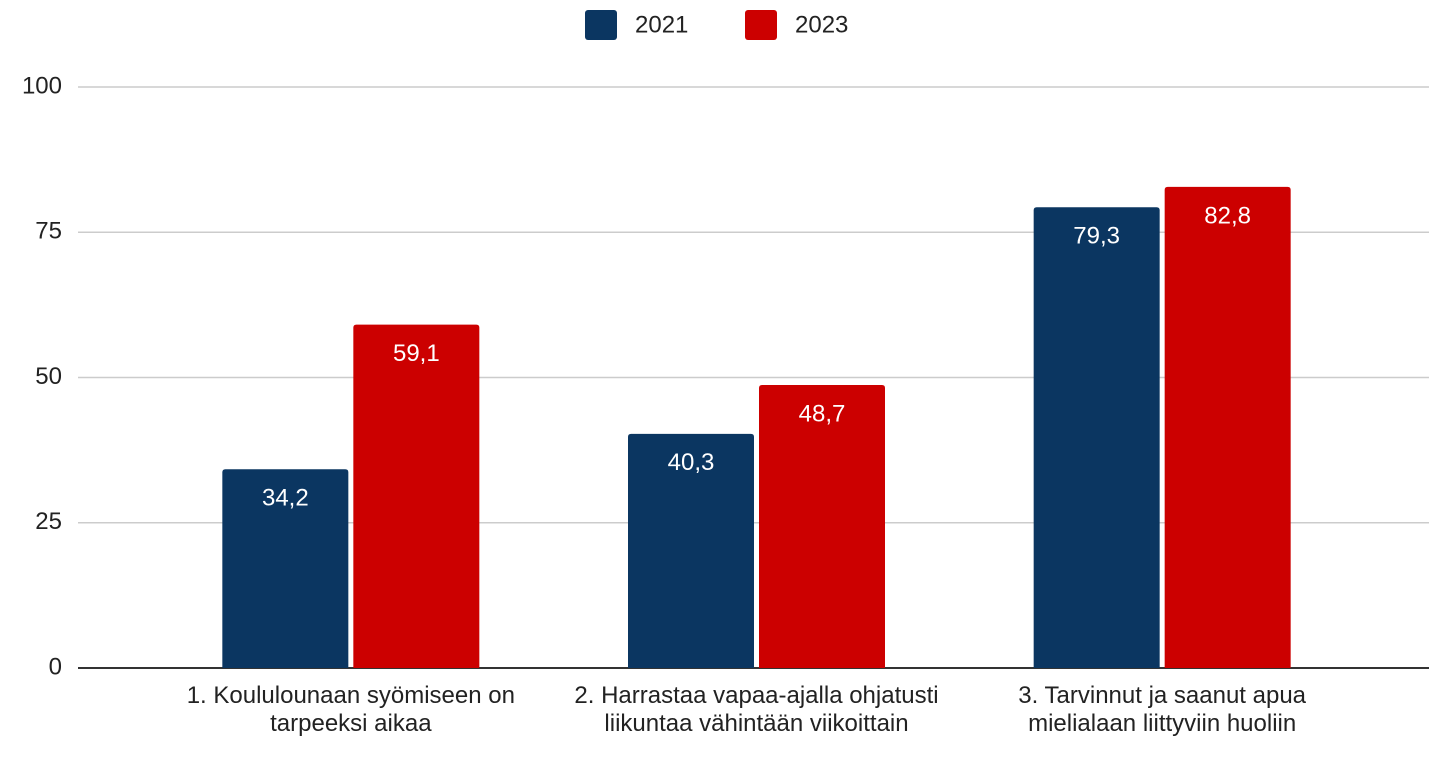 The image size is (1429, 771). What do you see at coordinates (285, 498) in the screenshot?
I see `data-label: 34,2` at bounding box center [285, 498].